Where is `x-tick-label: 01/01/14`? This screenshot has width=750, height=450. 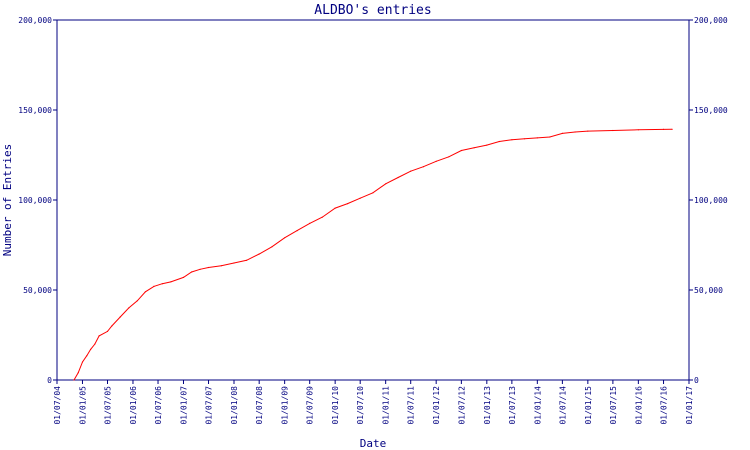
x-tick-label: 01/01/14 is located at coordinates (537, 405).